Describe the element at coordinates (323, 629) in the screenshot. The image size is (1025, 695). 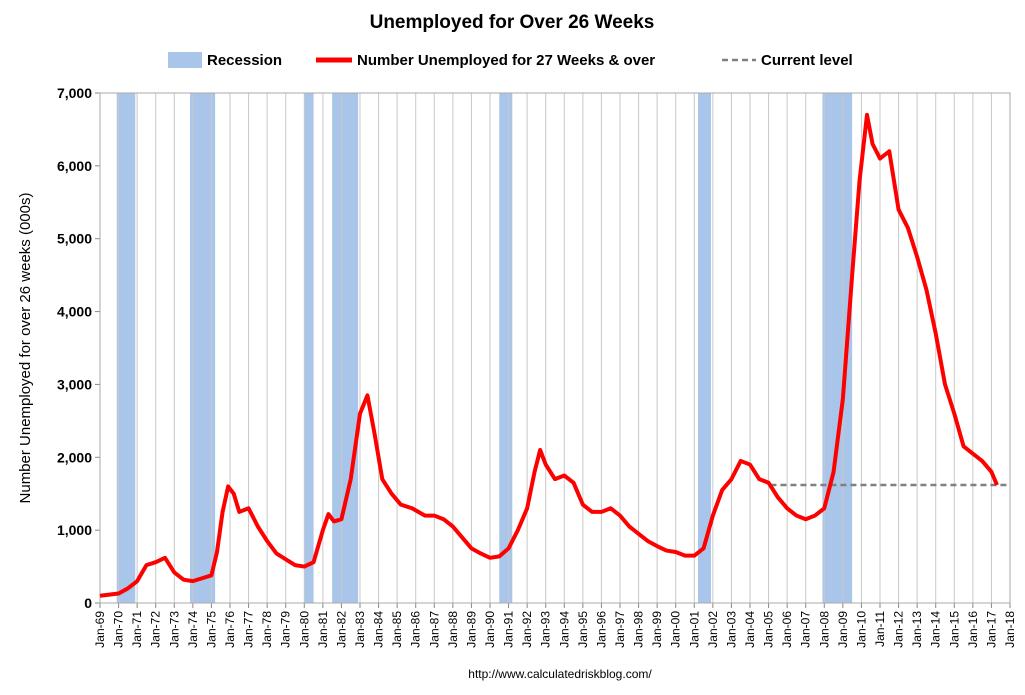
I see `x-tick-label: Jan-81` at that location.